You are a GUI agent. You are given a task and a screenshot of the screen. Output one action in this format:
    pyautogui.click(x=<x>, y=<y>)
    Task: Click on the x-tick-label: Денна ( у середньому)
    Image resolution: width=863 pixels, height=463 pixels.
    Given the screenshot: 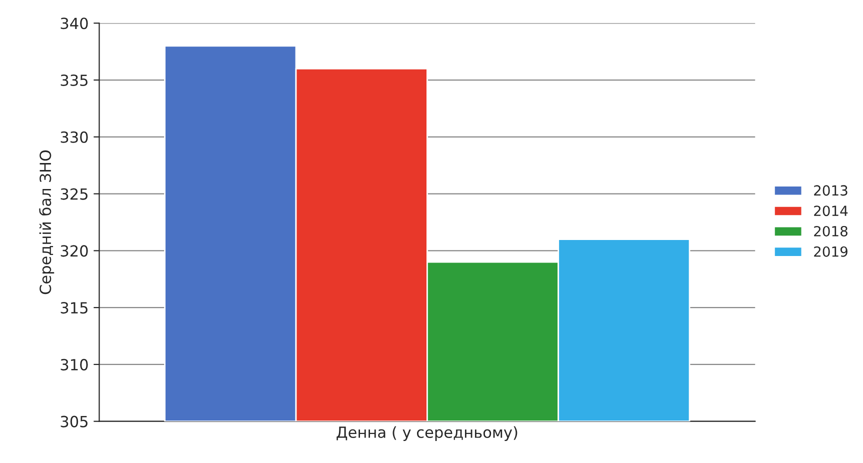 What is the action you would take?
    pyautogui.click(x=427, y=433)
    